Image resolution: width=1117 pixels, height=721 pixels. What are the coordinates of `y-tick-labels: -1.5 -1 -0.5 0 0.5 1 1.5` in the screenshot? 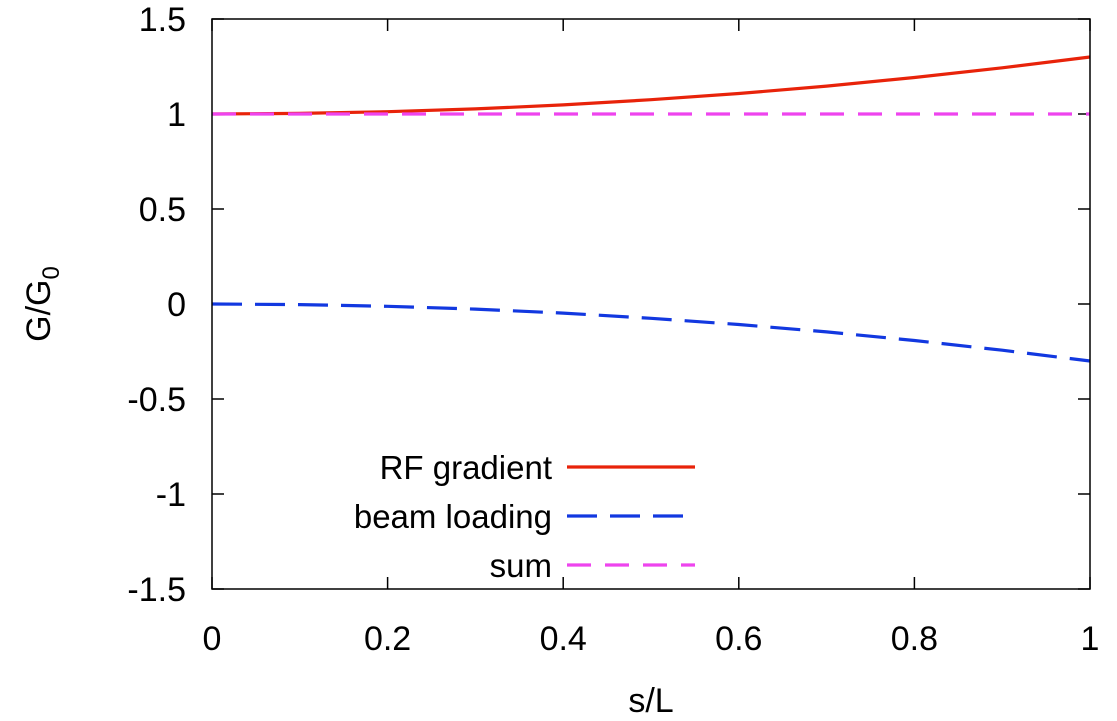 It's located at (156, 305).